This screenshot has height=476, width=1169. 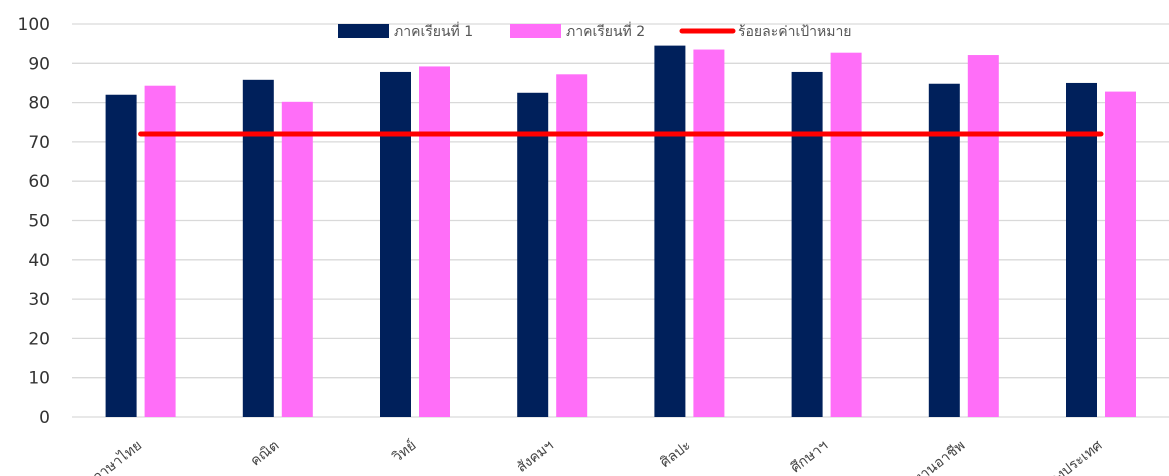 I want to click on x-tick-label: วิทย์, so click(x=404, y=451).